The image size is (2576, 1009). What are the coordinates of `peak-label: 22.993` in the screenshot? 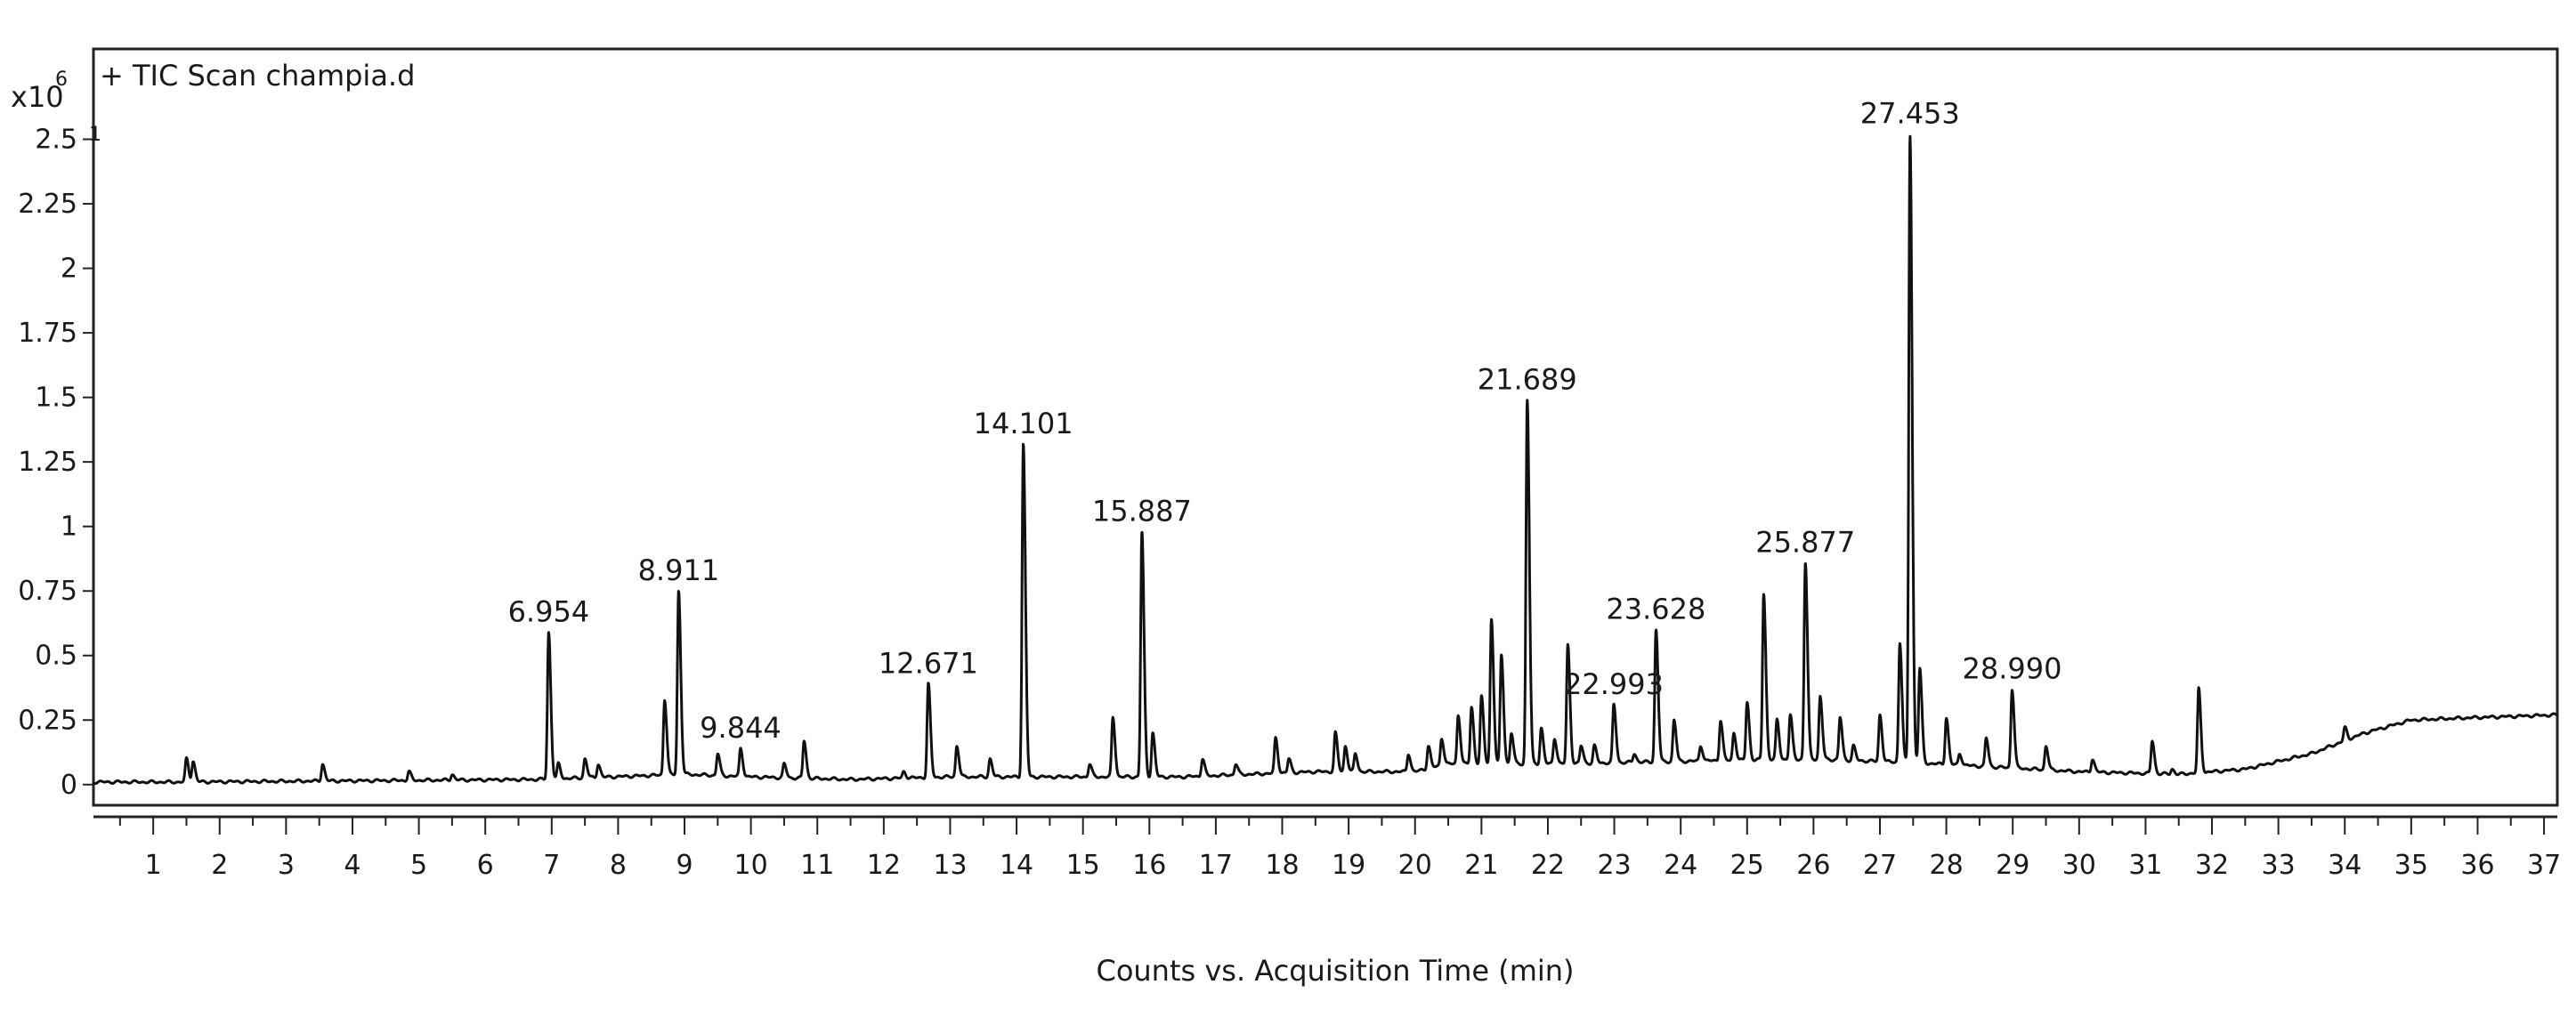 It's located at (1614, 684).